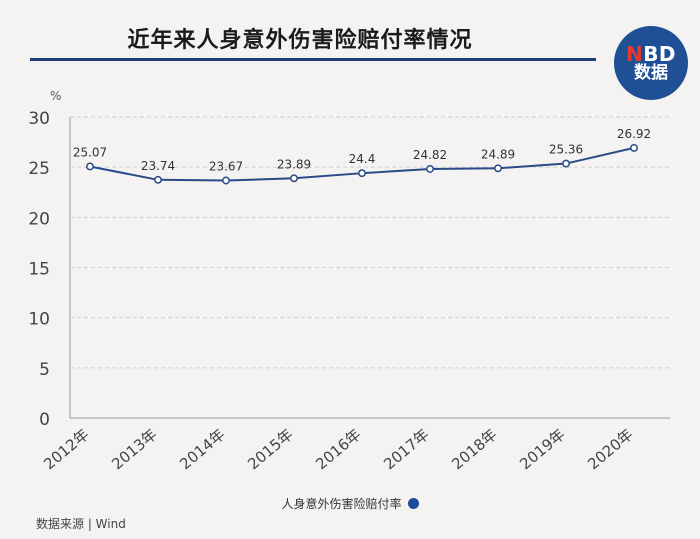 The height and width of the screenshot is (539, 700). What do you see at coordinates (542, 449) in the screenshot?
I see `x-tick-label: 2019年` at bounding box center [542, 449].